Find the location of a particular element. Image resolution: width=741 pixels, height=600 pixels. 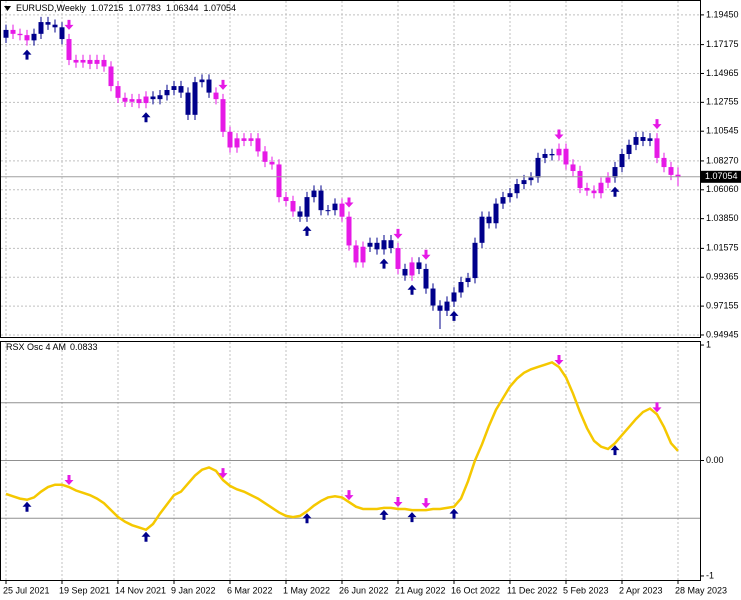

y-tick-label: 1.01575 is located at coordinates (722, 248).